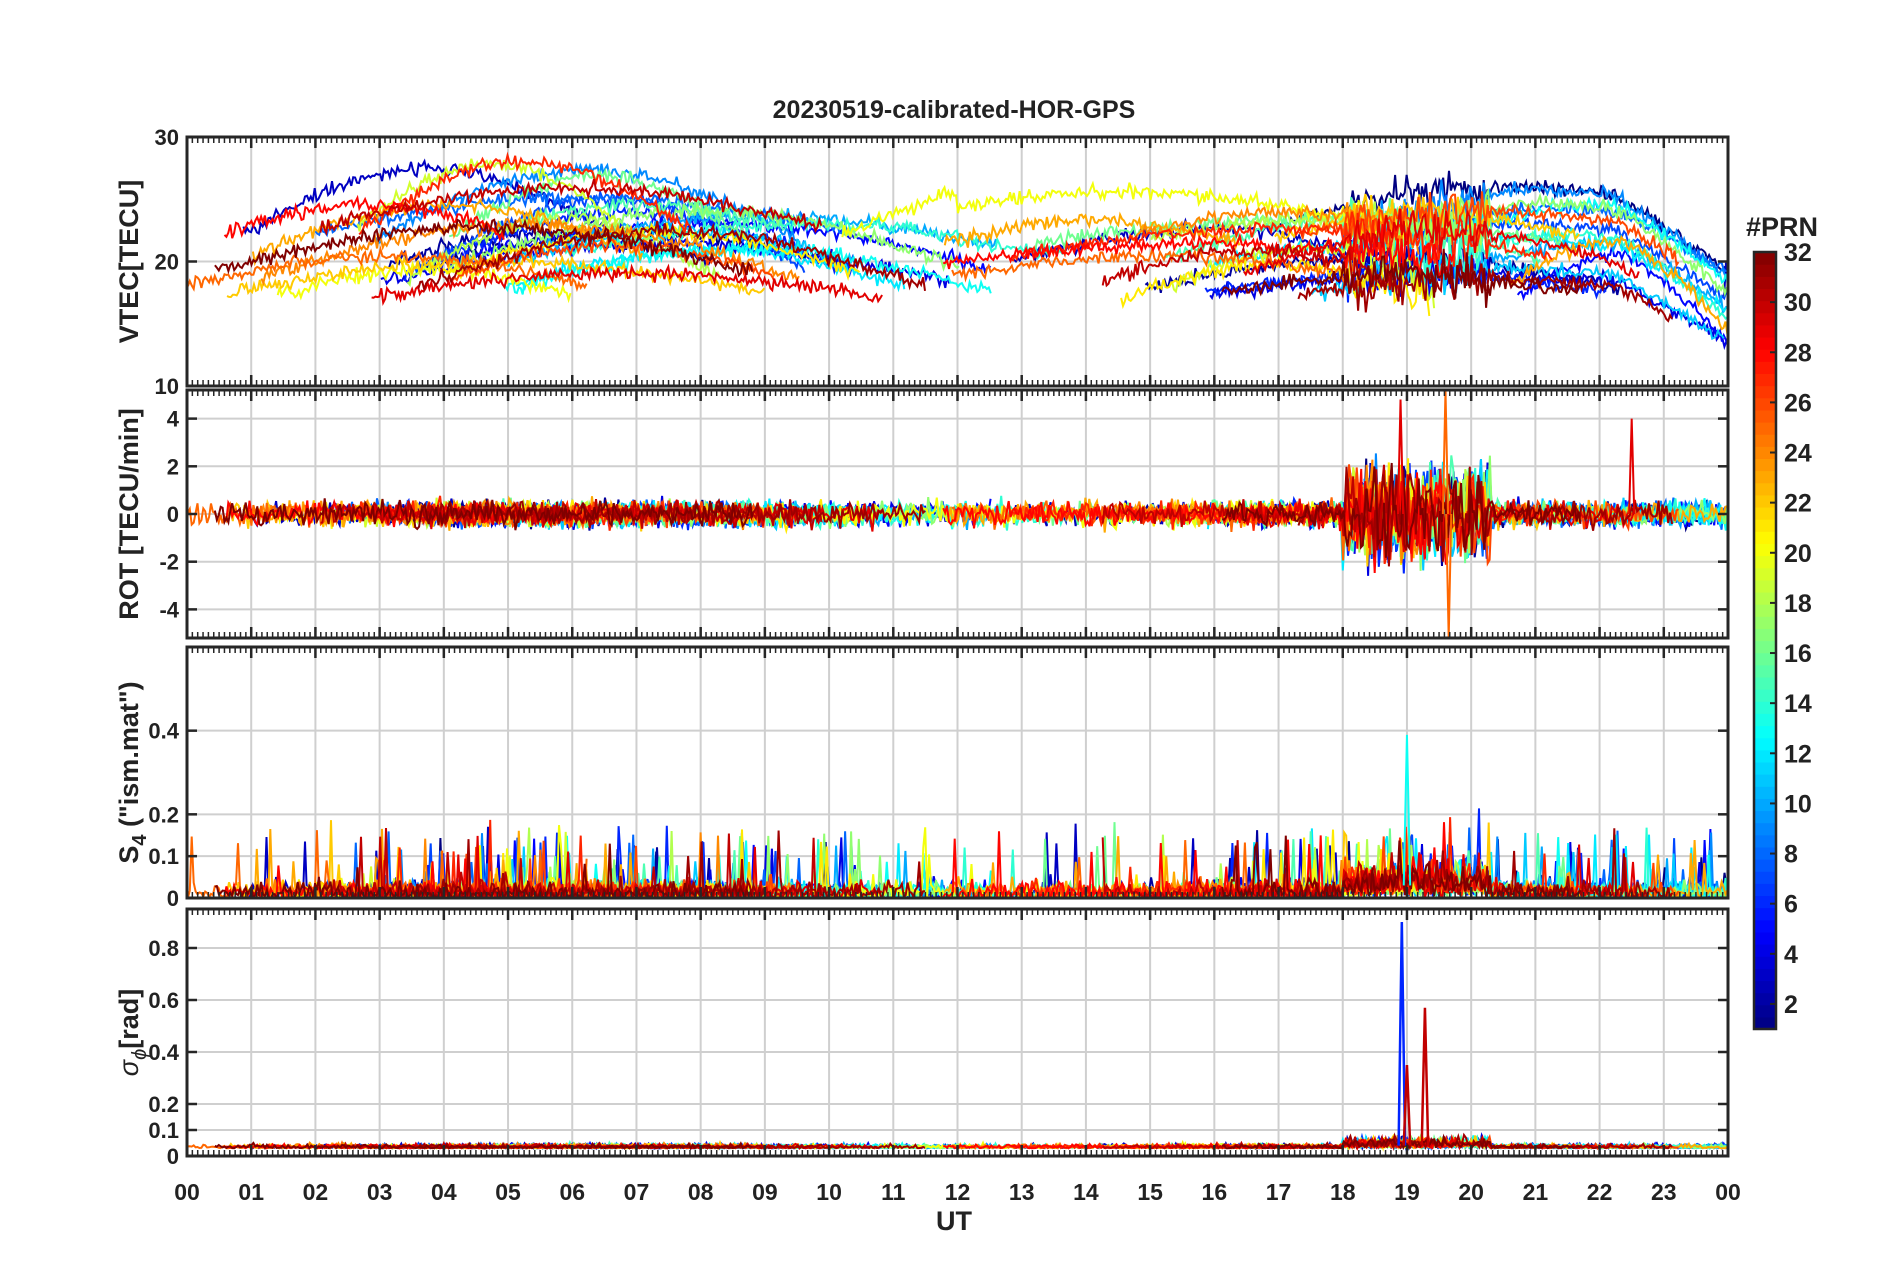 This screenshot has height=1272, width=1902. I want to click on x-tick-label: 11, so click(893, 1192).